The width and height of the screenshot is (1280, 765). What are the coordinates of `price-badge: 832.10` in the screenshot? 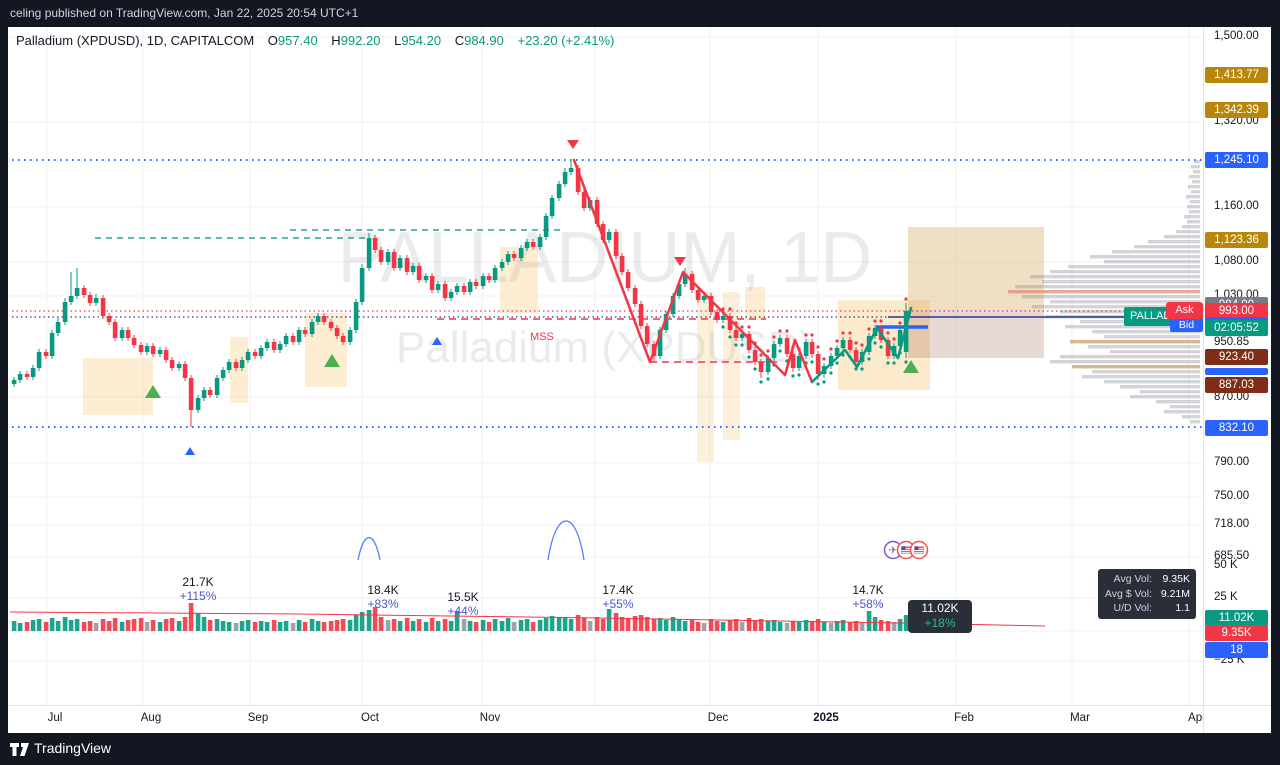 It's located at (1236, 428).